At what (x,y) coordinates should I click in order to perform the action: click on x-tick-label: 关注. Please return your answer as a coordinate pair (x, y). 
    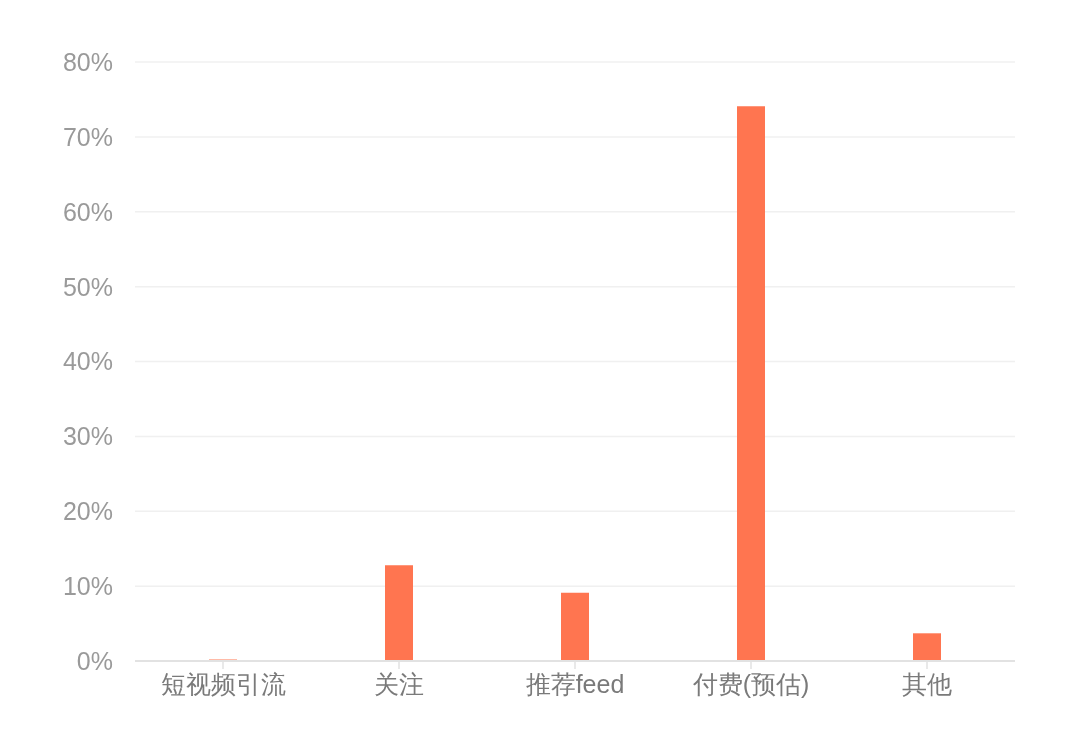
    Looking at the image, I should click on (399, 683).